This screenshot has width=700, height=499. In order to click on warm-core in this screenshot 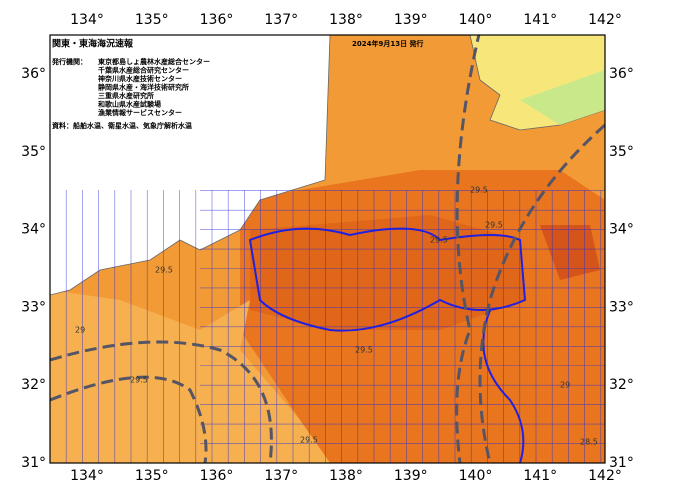, I will do `click(387, 272)`.